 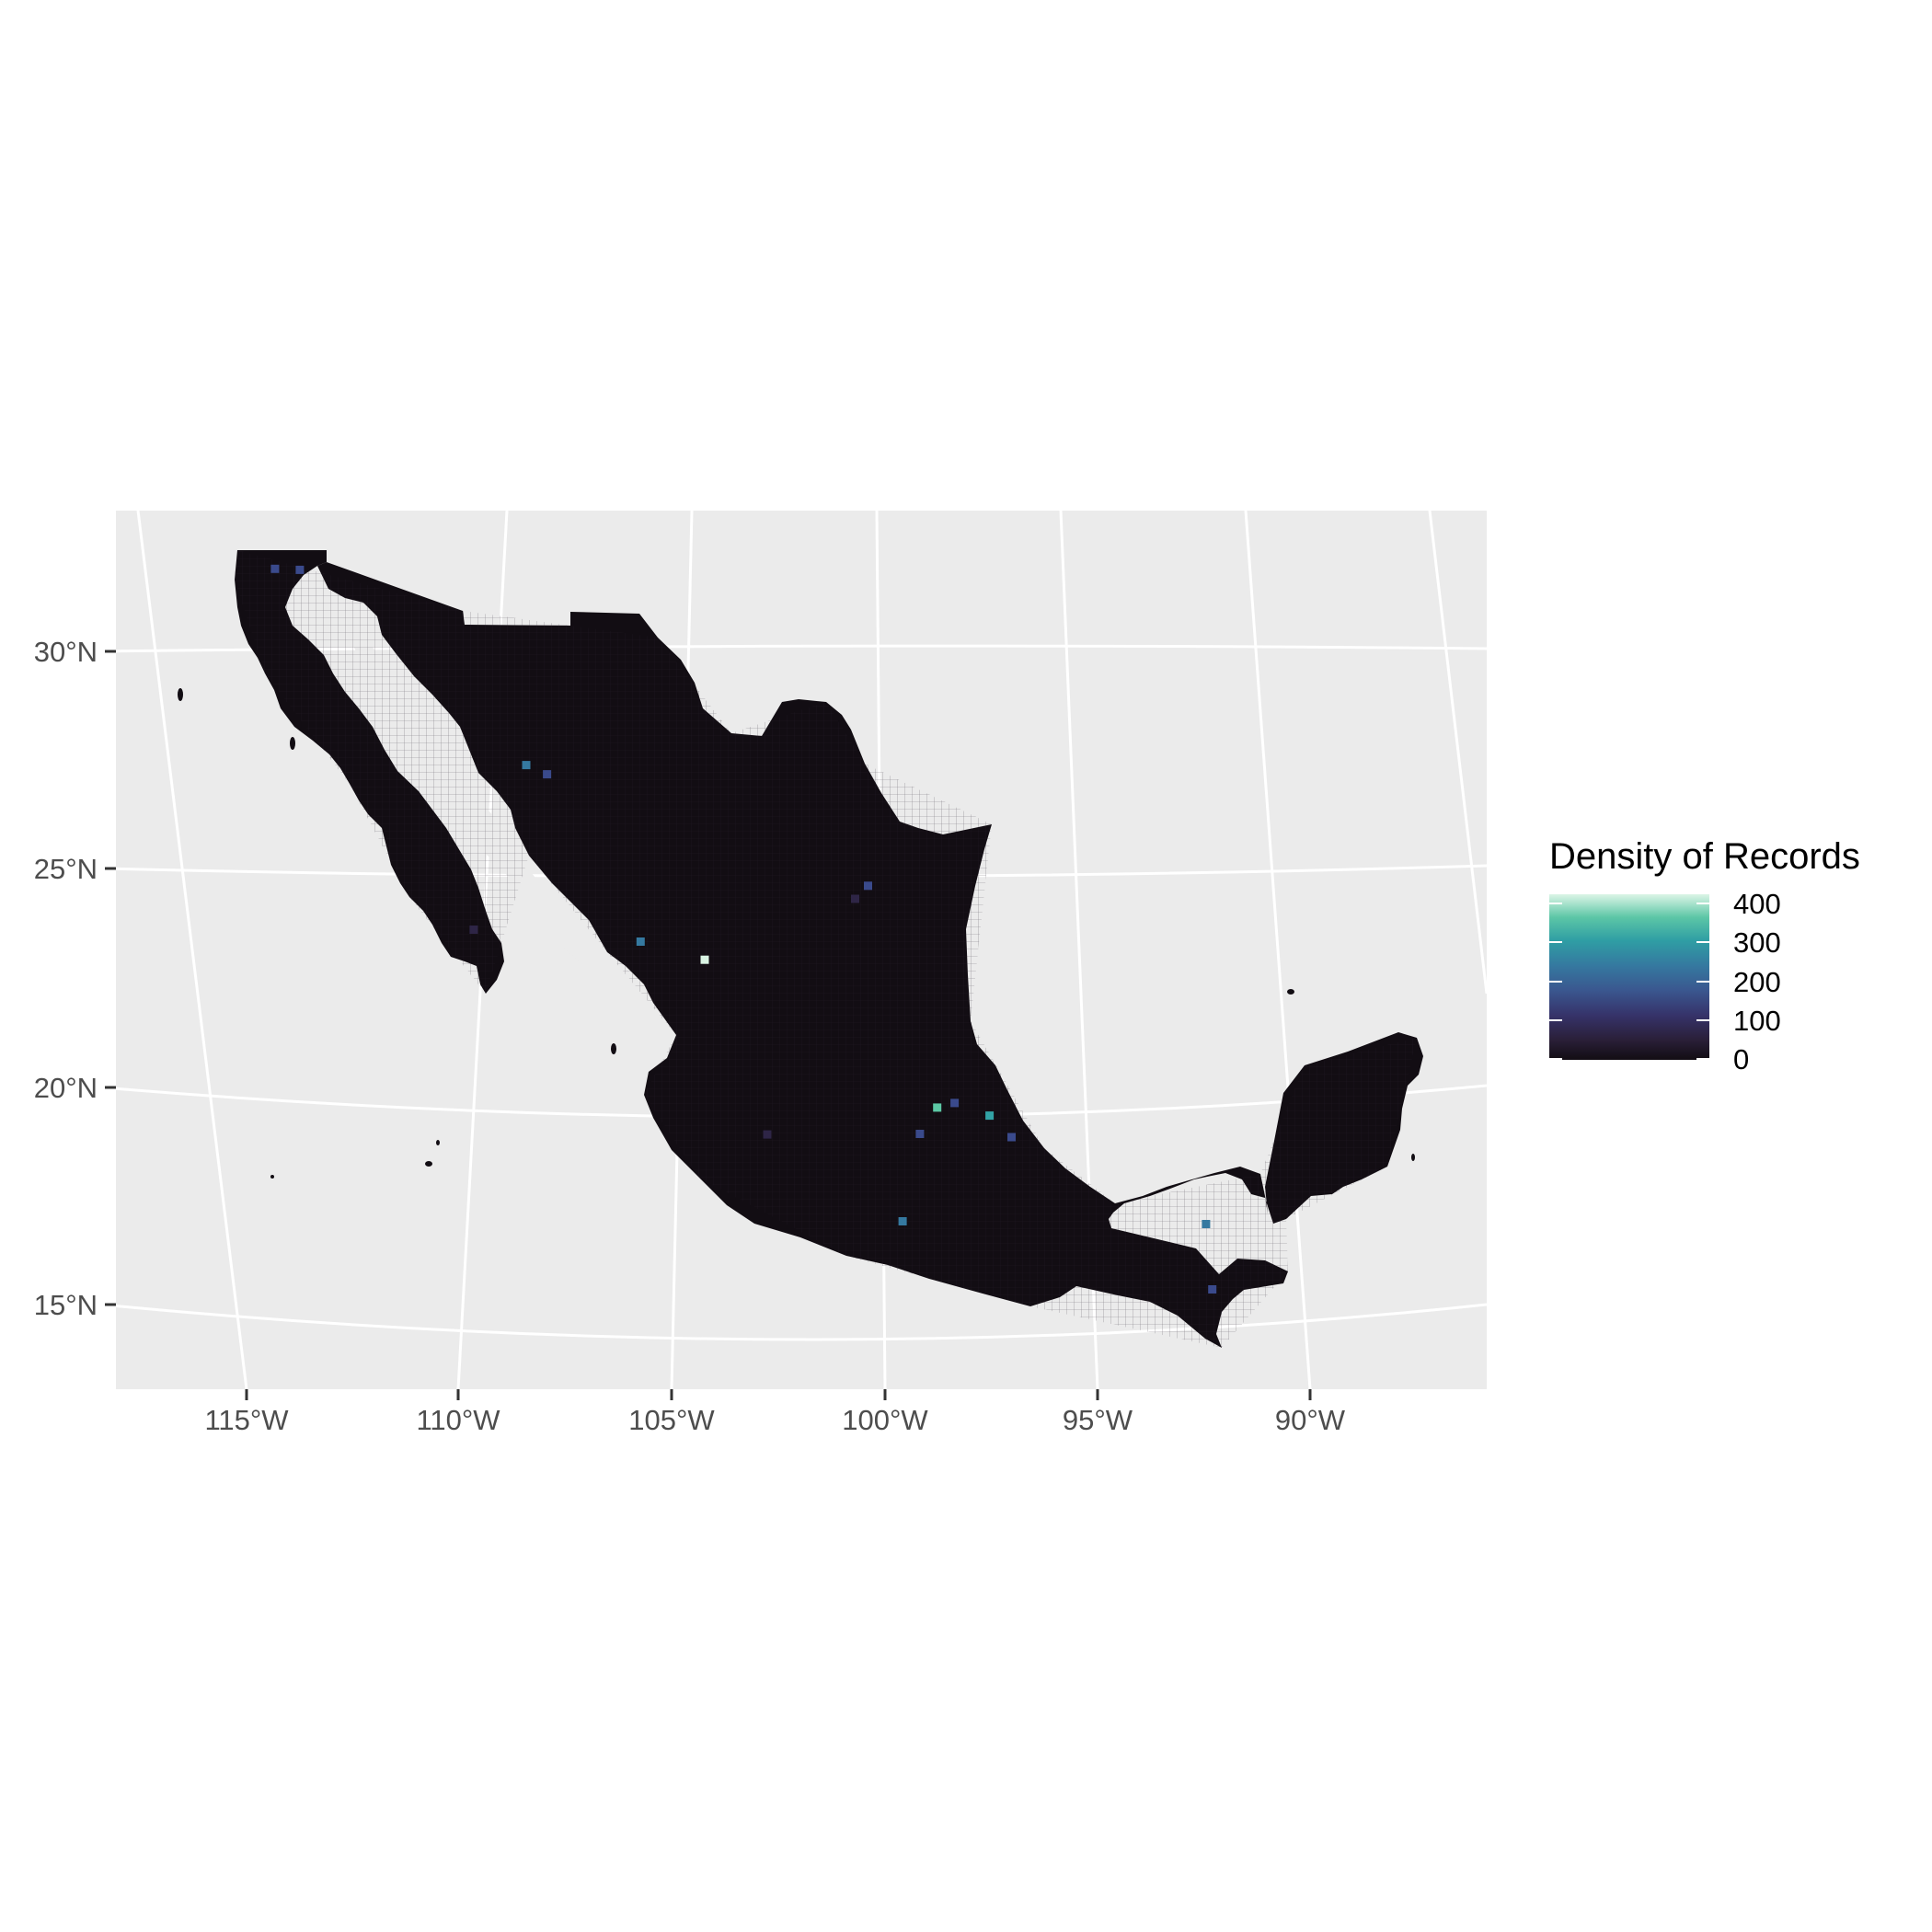 What do you see at coordinates (458, 1420) in the screenshot?
I see `x-tick-110w: 110°W` at bounding box center [458, 1420].